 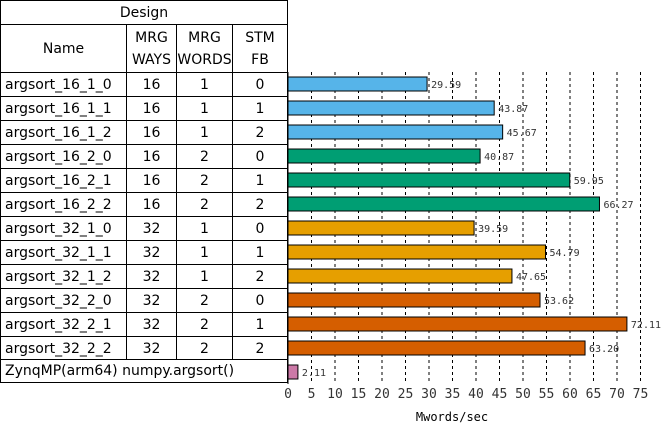 What do you see at coordinates (617, 394) in the screenshot?
I see `x-tick-label: 70` at bounding box center [617, 394].